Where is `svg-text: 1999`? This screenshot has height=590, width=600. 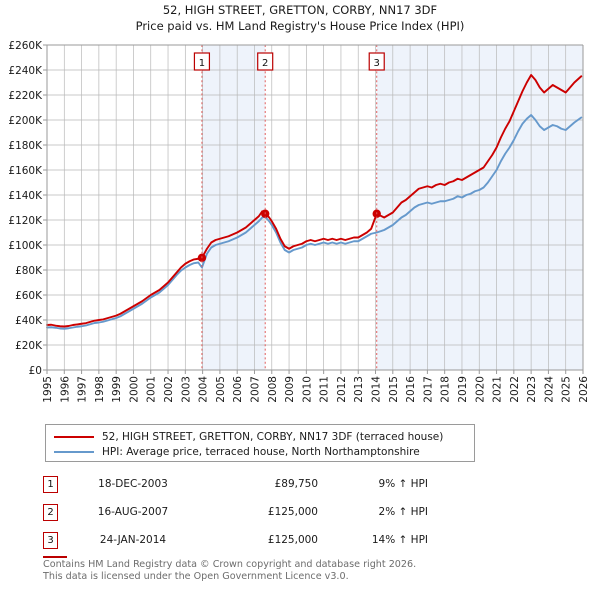 svg-text: 1999 is located at coordinates (117, 389).